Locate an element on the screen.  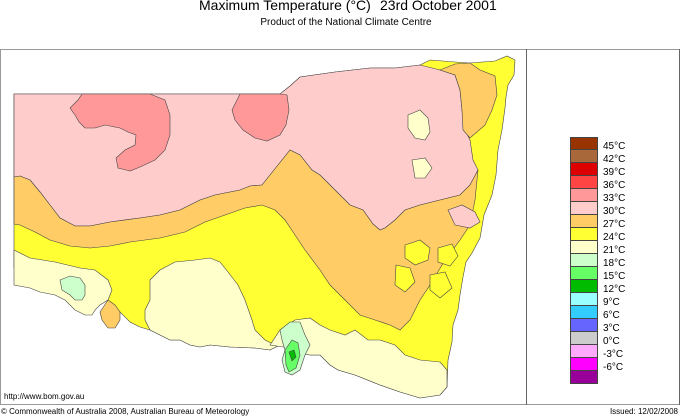
legend-divider is located at coordinates (526, 227).